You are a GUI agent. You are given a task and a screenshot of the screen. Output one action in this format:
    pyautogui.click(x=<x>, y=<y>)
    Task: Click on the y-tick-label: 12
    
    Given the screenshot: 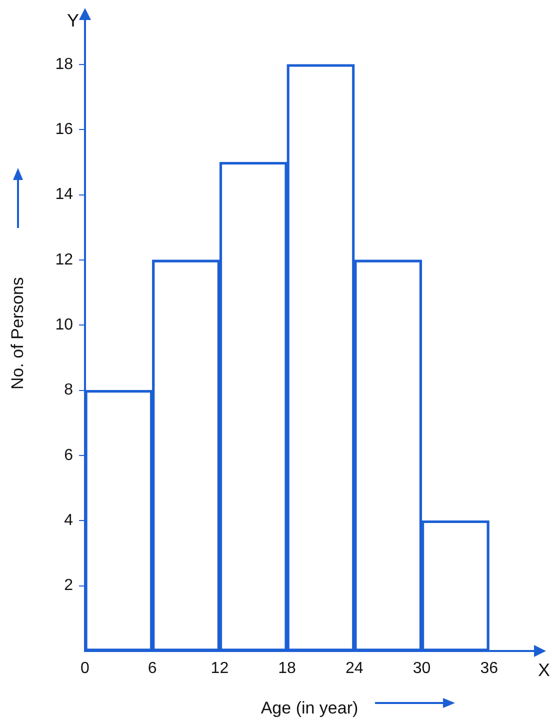 What is the action you would take?
    pyautogui.click(x=64, y=259)
    